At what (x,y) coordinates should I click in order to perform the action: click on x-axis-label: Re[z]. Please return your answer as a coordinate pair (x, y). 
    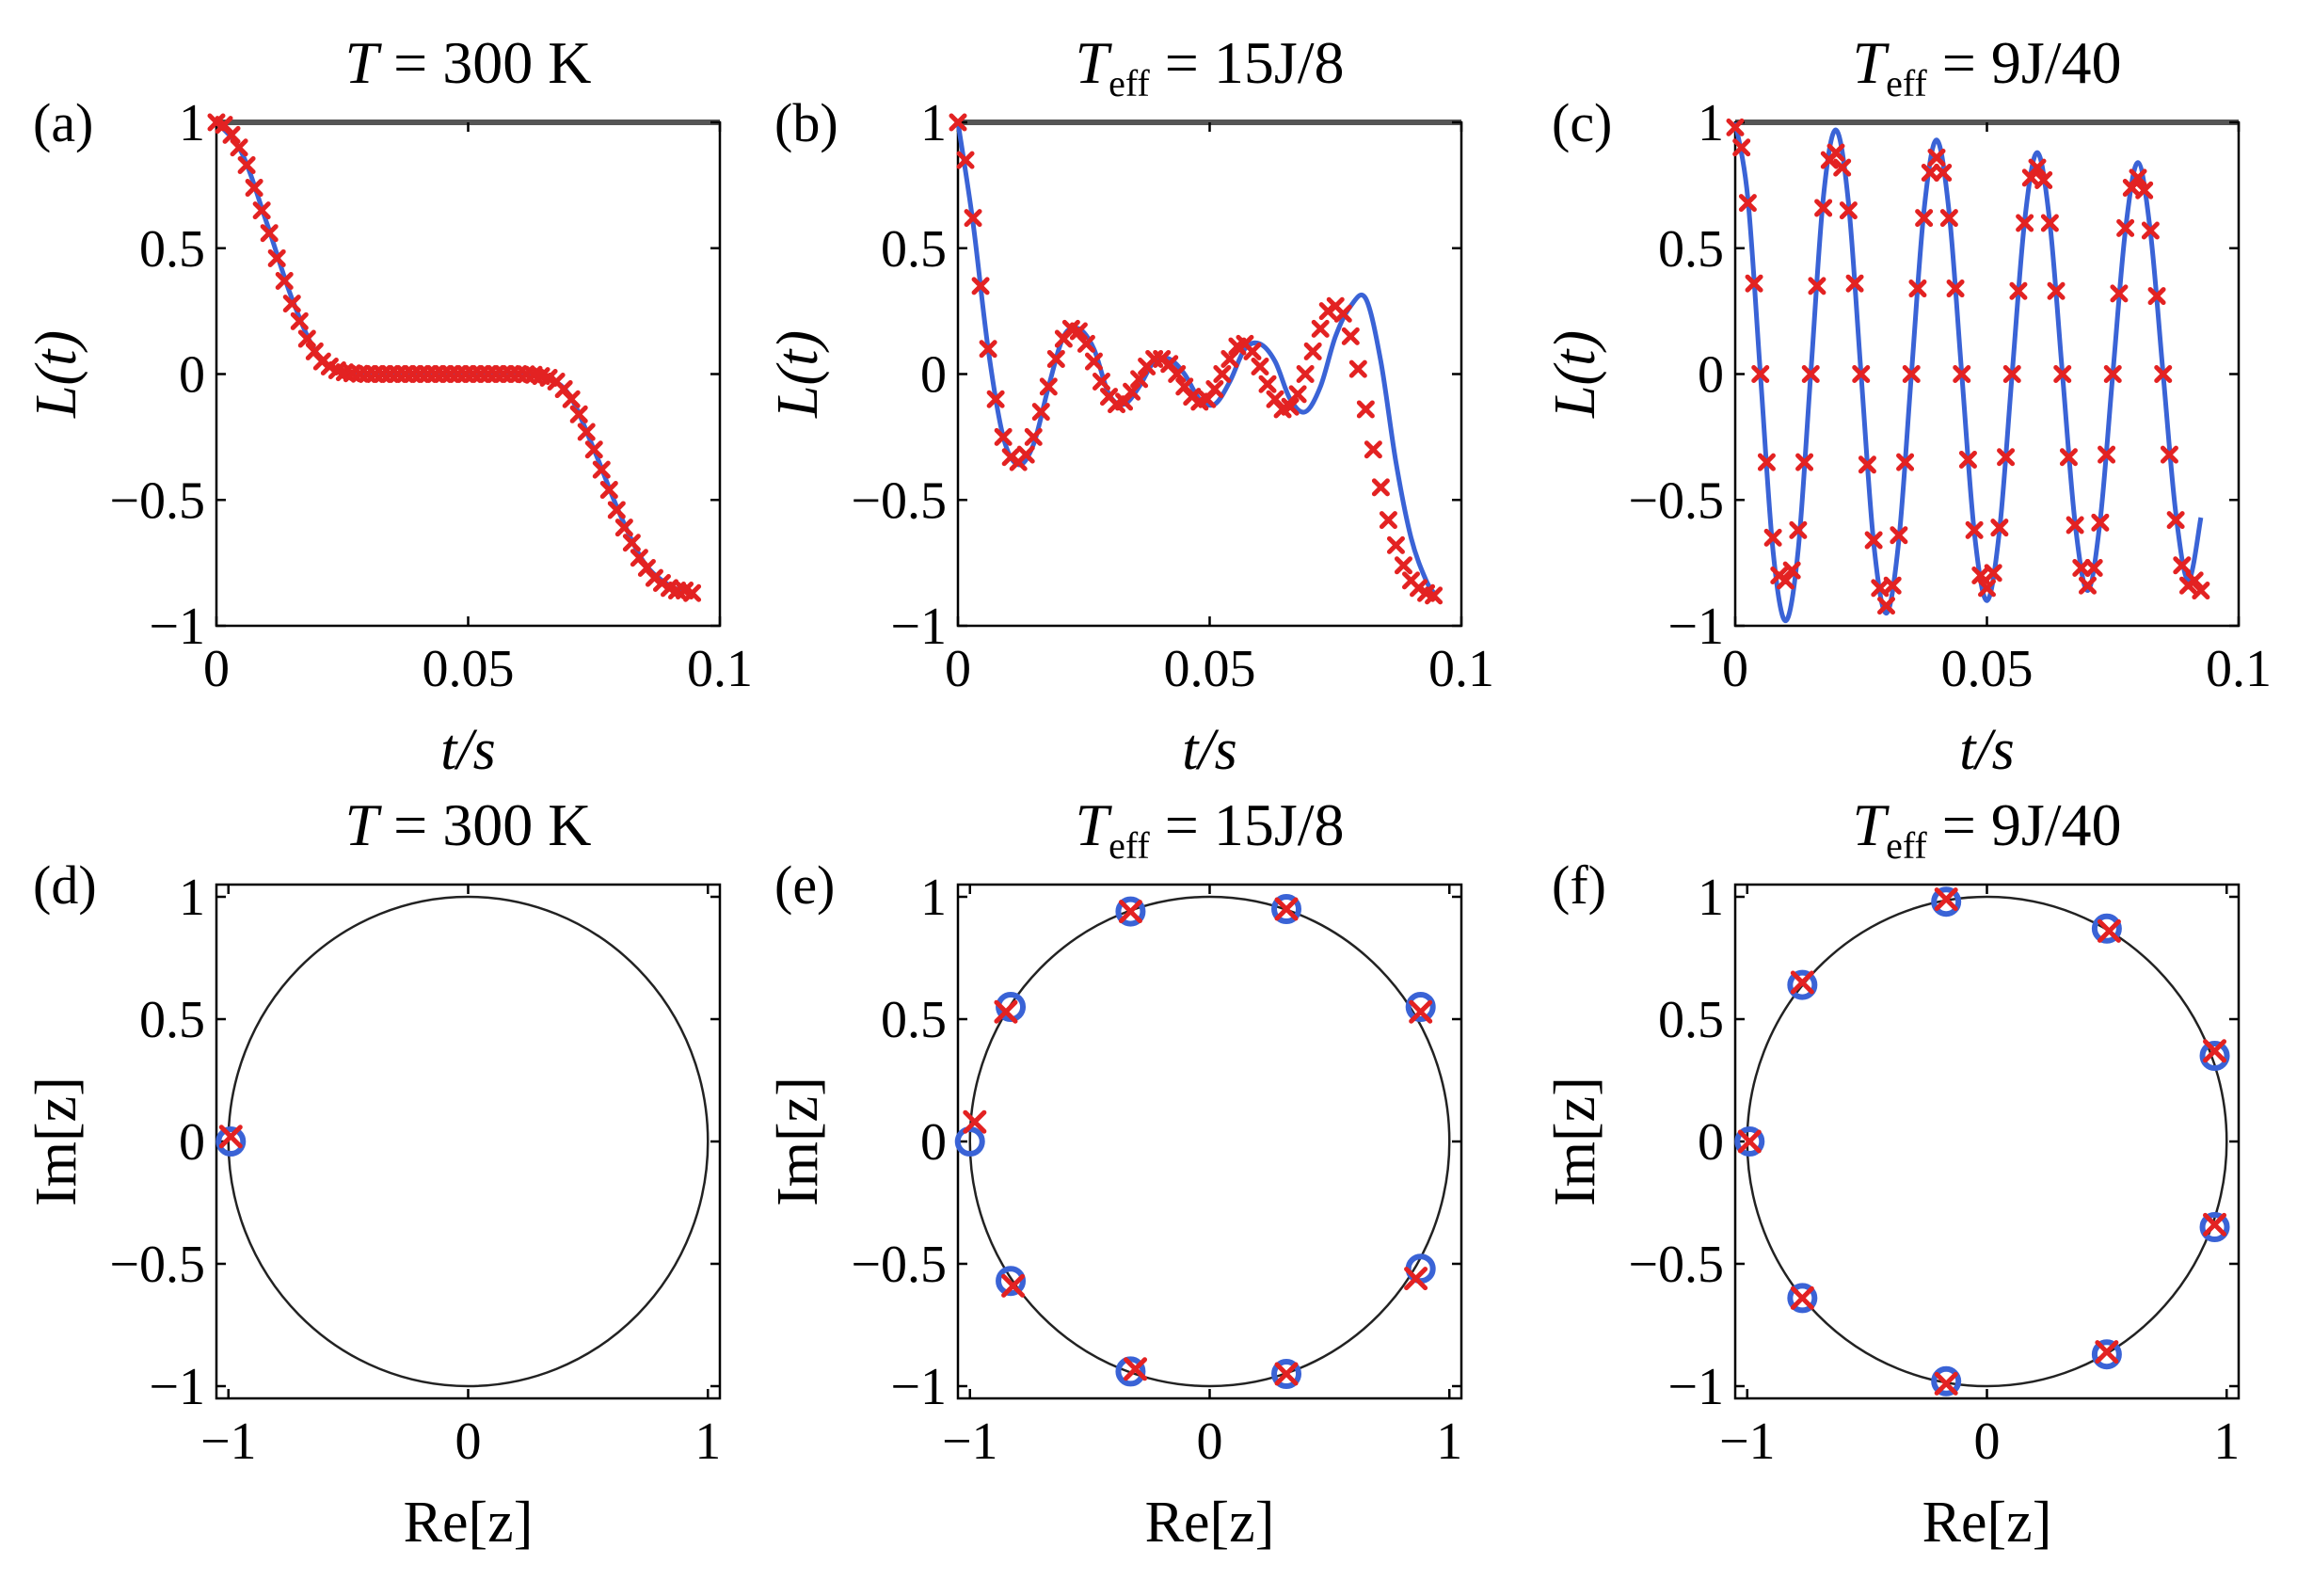
    Looking at the image, I should click on (1210, 1523).